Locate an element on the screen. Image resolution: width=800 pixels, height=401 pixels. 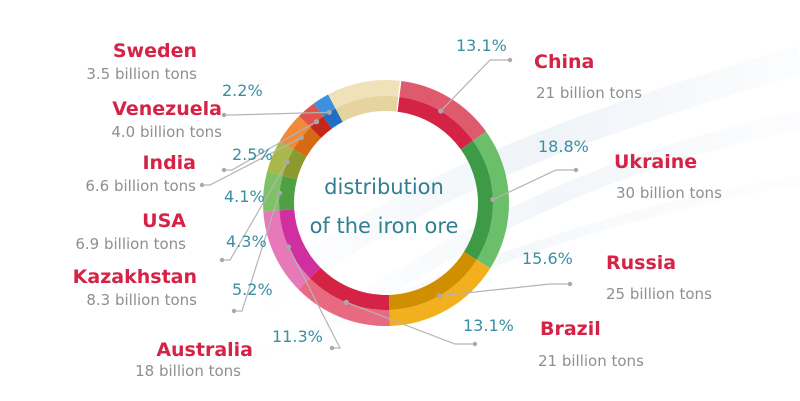
label-venezuela-percent: 2.5% is located at coordinates (252, 154).